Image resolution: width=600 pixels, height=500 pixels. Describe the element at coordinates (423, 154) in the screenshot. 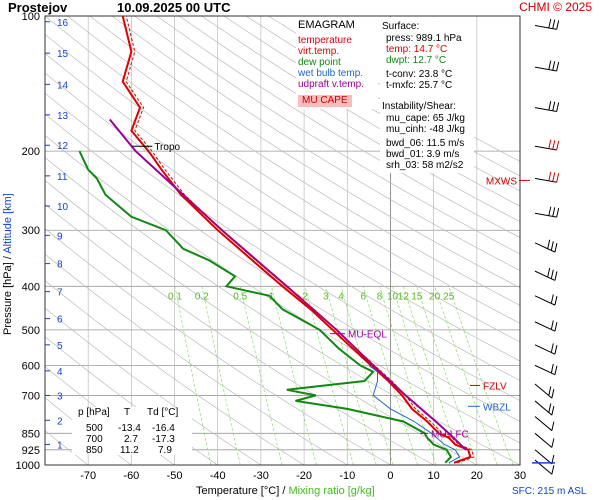

I see `instability-bwd-01: bwd_01: 3.9 m/s` at that location.